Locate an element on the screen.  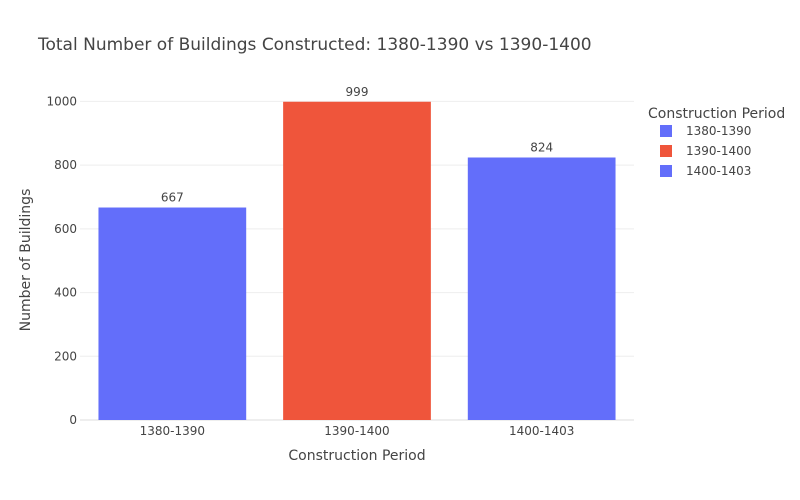
x-axis-ticks: 1380-1390 1390-1400 1400-1403 is located at coordinates (357, 431).